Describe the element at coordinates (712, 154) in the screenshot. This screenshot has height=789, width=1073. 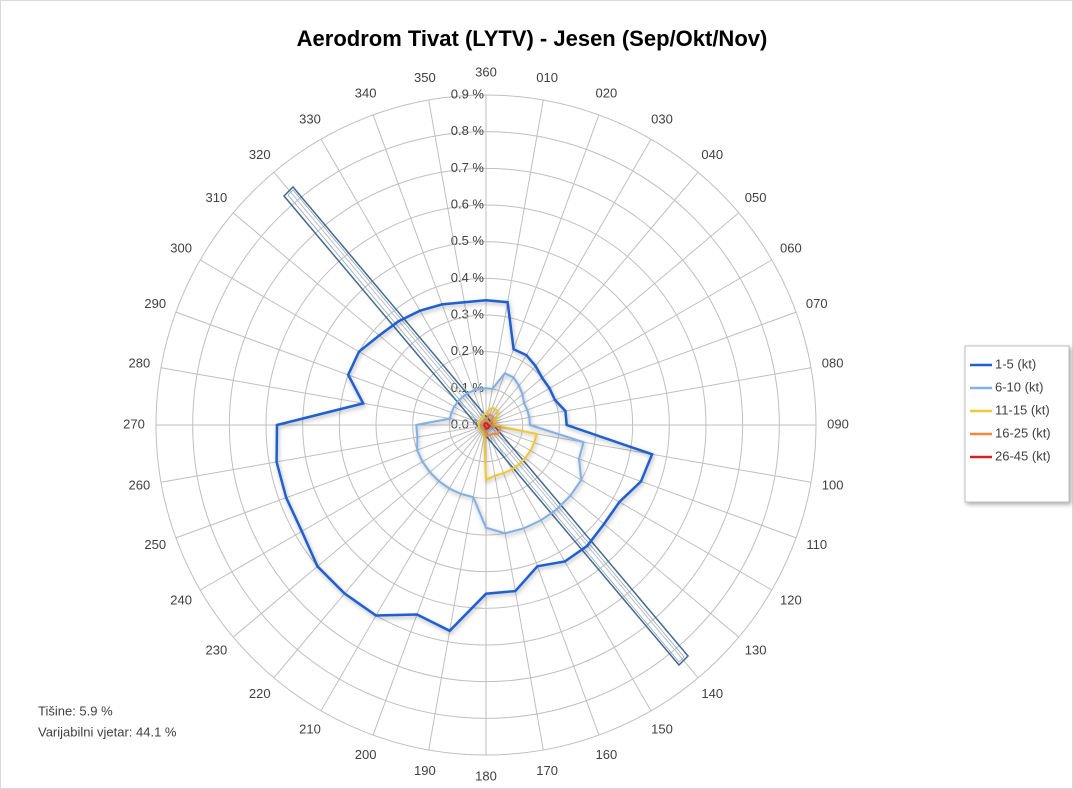
I see `category-label: 040` at that location.